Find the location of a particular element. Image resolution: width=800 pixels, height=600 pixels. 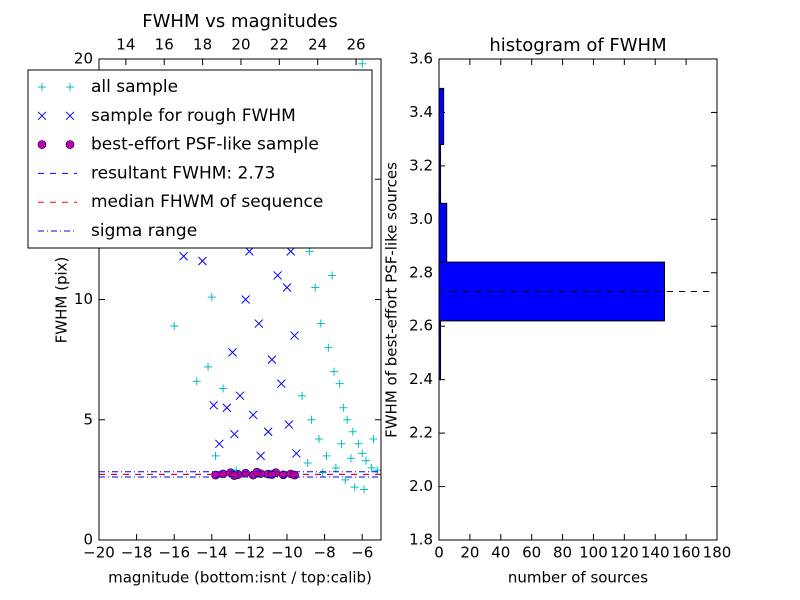

y-tick-label: 10 is located at coordinates (83, 299).